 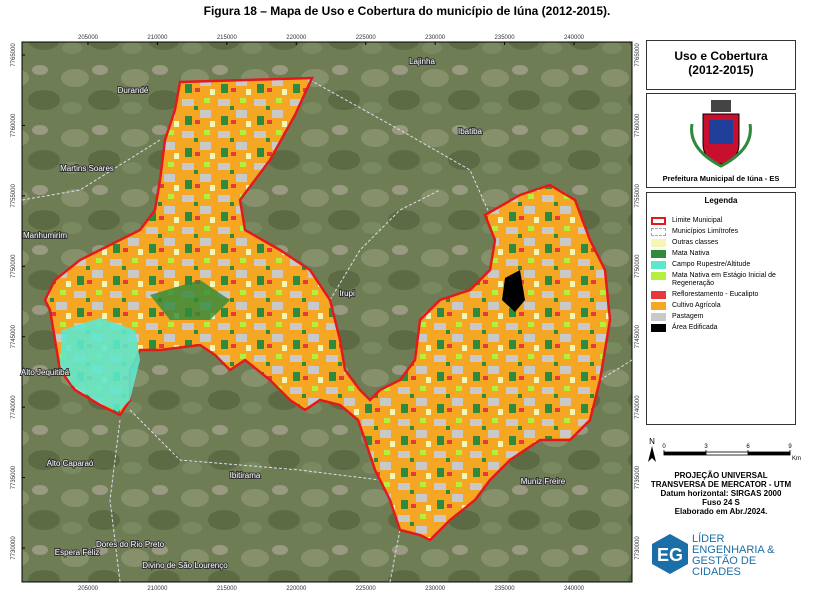 I want to click on logo-line: LÍDER, so click(x=708, y=539).